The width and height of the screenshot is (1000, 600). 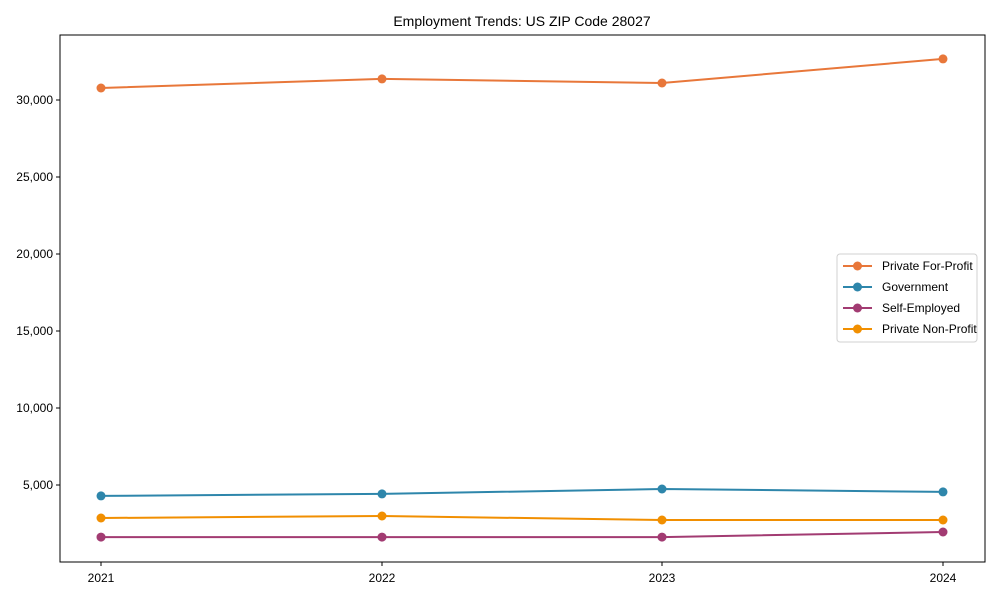 What do you see at coordinates (38, 485) in the screenshot?
I see `y-tick-label: 5,000` at bounding box center [38, 485].